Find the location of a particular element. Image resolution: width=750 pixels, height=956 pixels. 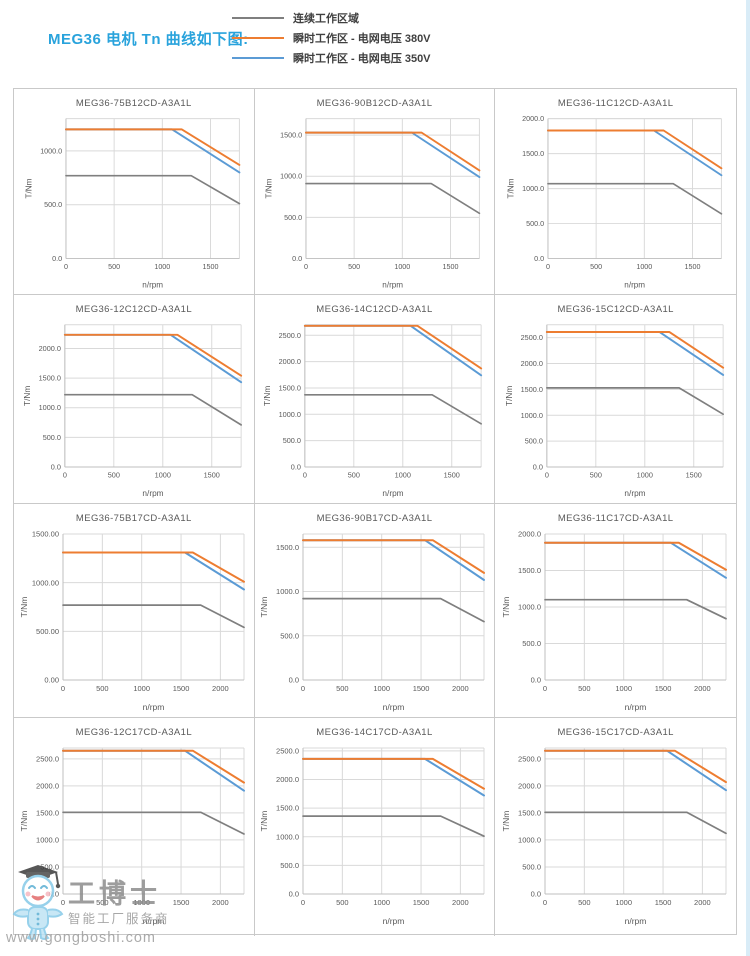

watermark-url: www.gongboshi.com is located at coordinates (81, 938).